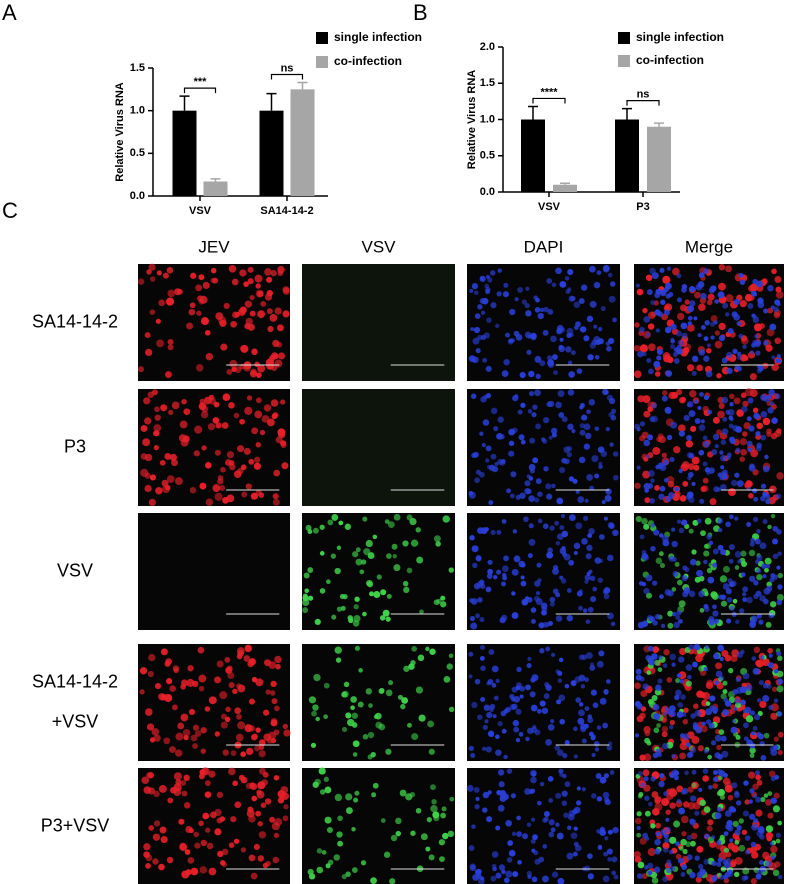 The height and width of the screenshot is (884, 789). What do you see at coordinates (378, 447) in the screenshot?
I see `micrograph-tint` at bounding box center [378, 447].